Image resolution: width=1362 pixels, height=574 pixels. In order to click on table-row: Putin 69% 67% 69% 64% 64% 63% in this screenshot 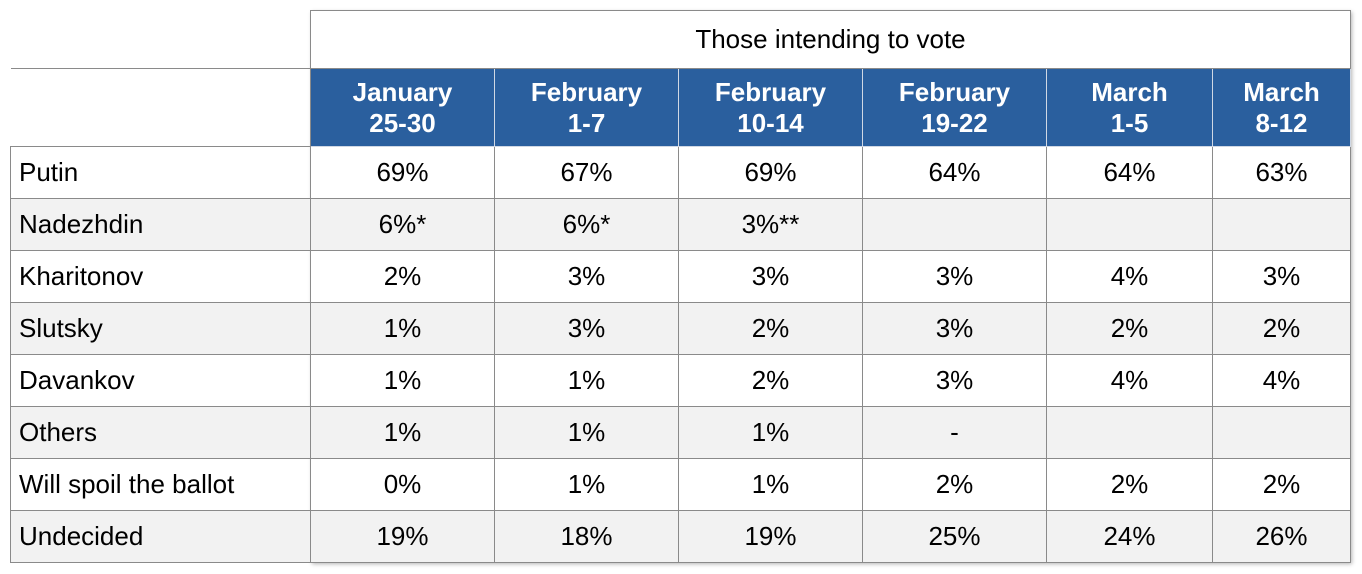, I will do `click(680, 172)`.